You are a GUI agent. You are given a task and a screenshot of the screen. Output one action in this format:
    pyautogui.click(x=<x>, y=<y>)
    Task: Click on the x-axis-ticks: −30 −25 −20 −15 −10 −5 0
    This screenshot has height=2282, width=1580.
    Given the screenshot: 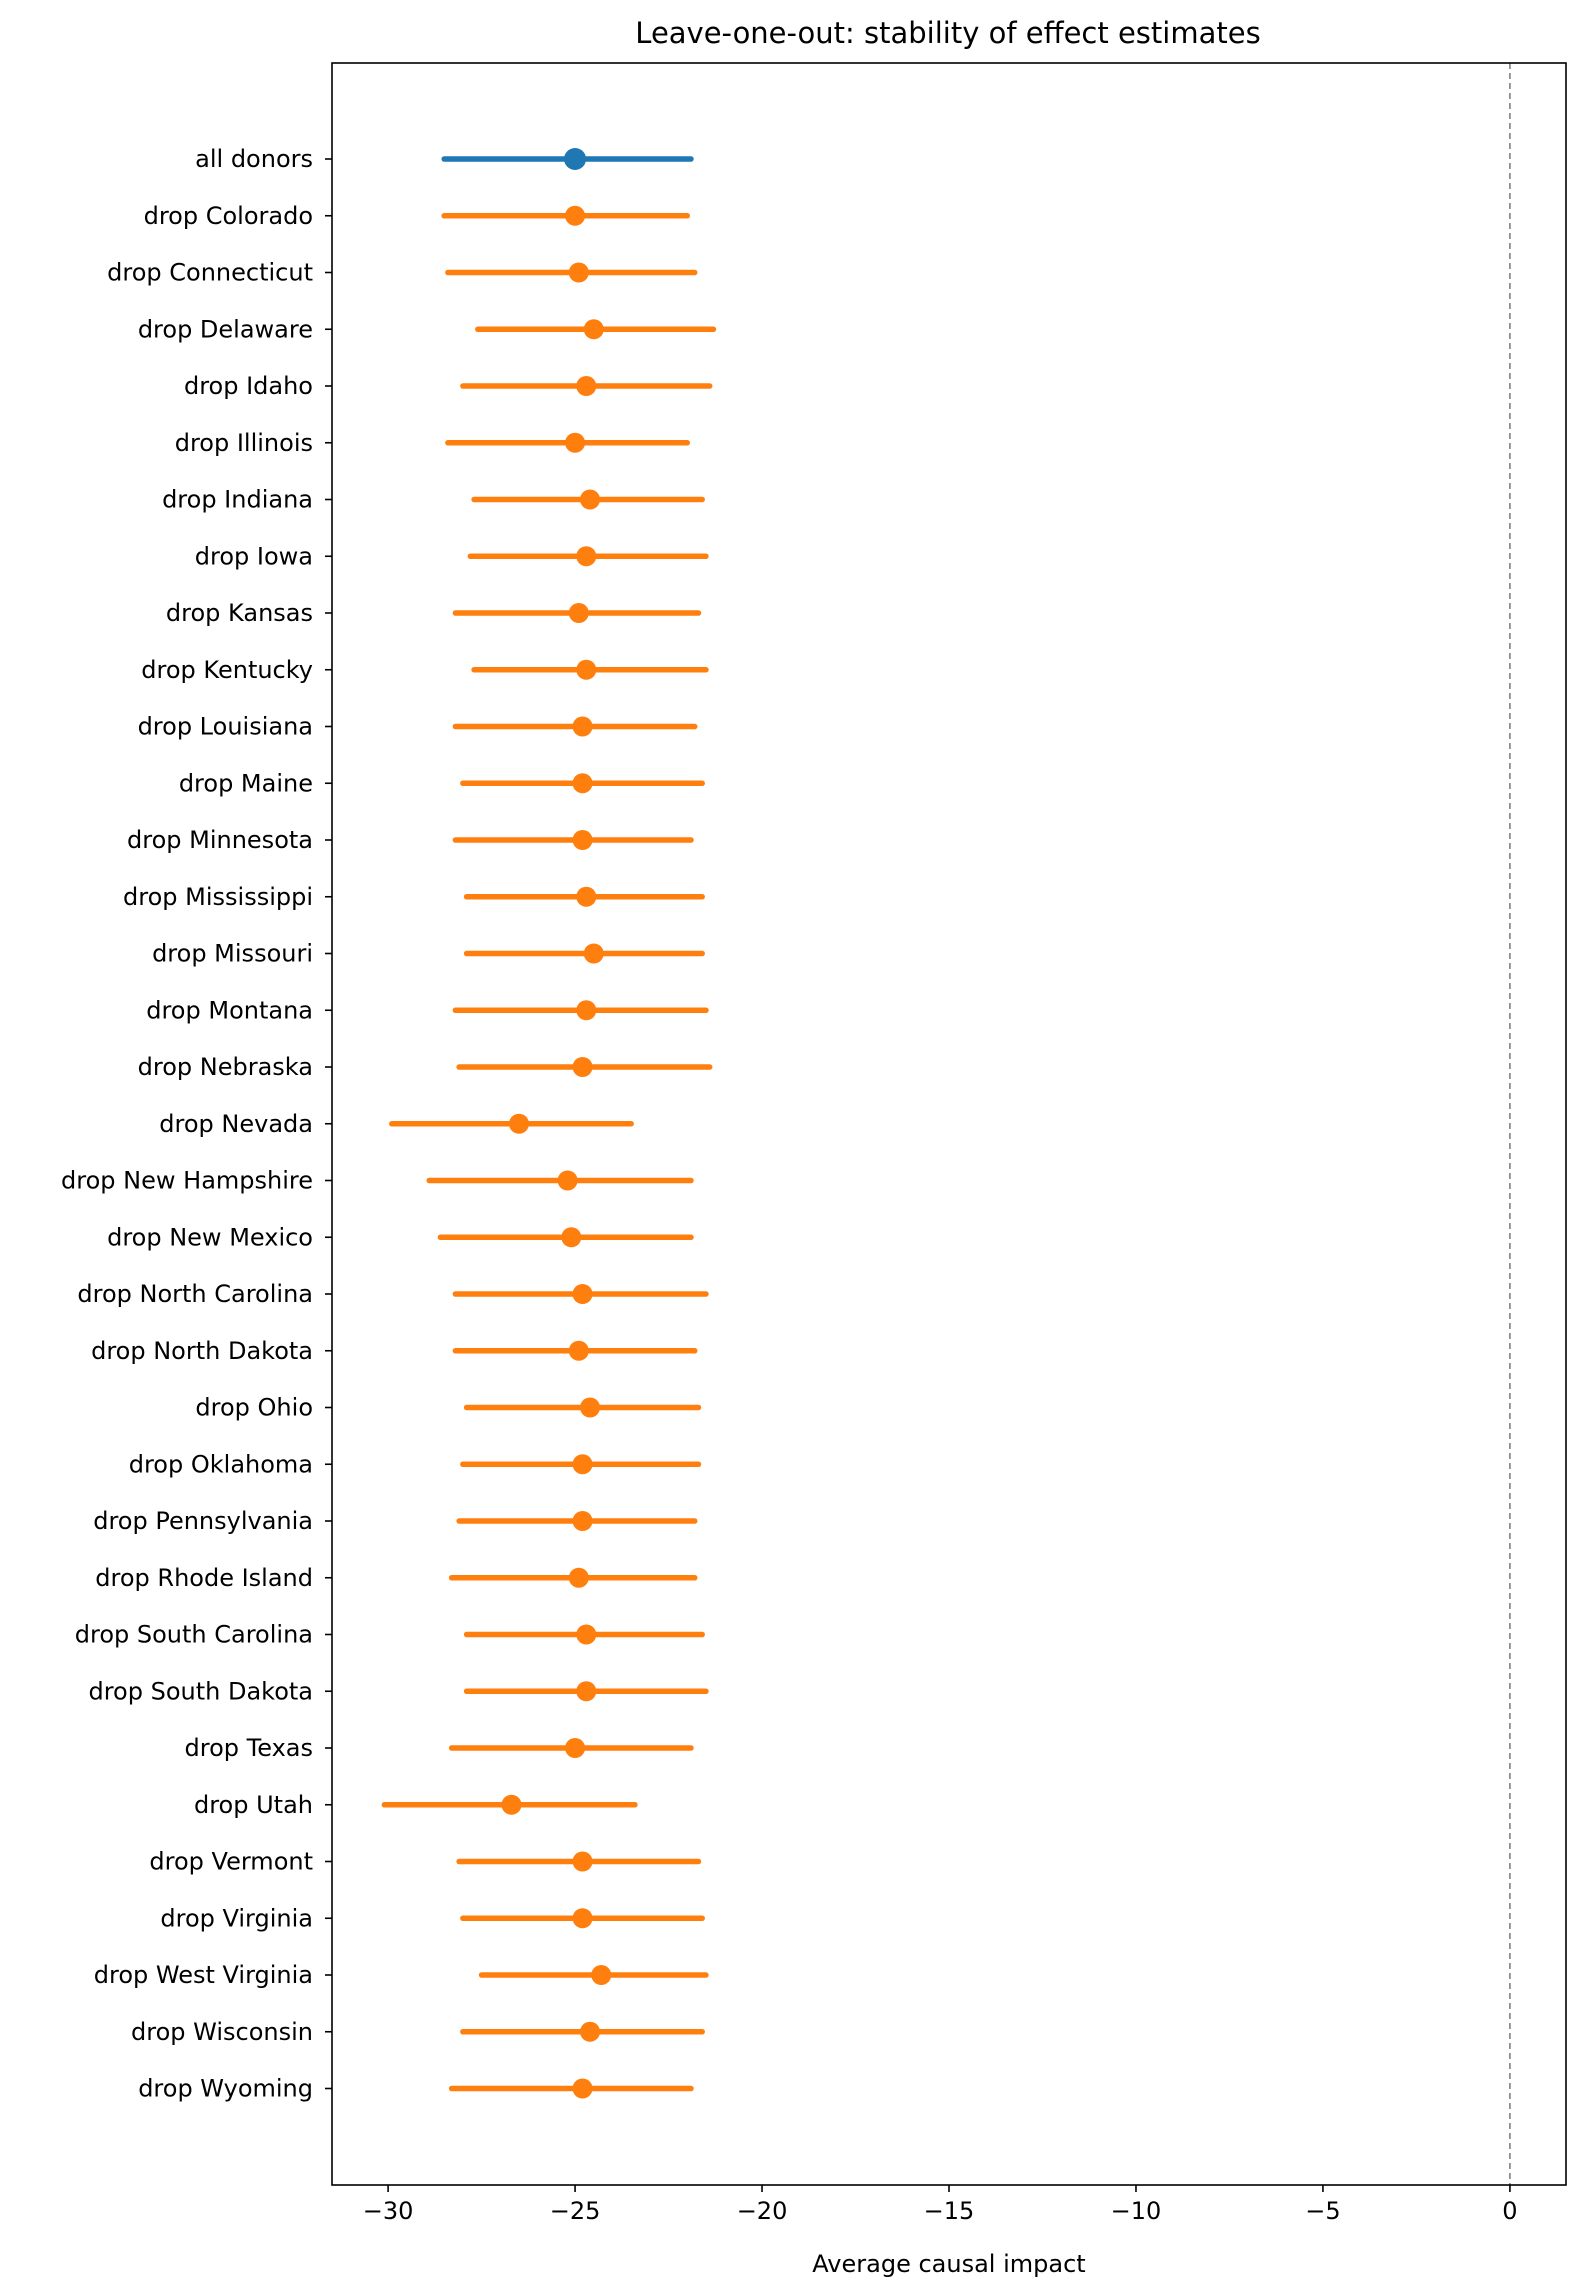 What is the action you would take?
    pyautogui.click(x=940, y=2205)
    